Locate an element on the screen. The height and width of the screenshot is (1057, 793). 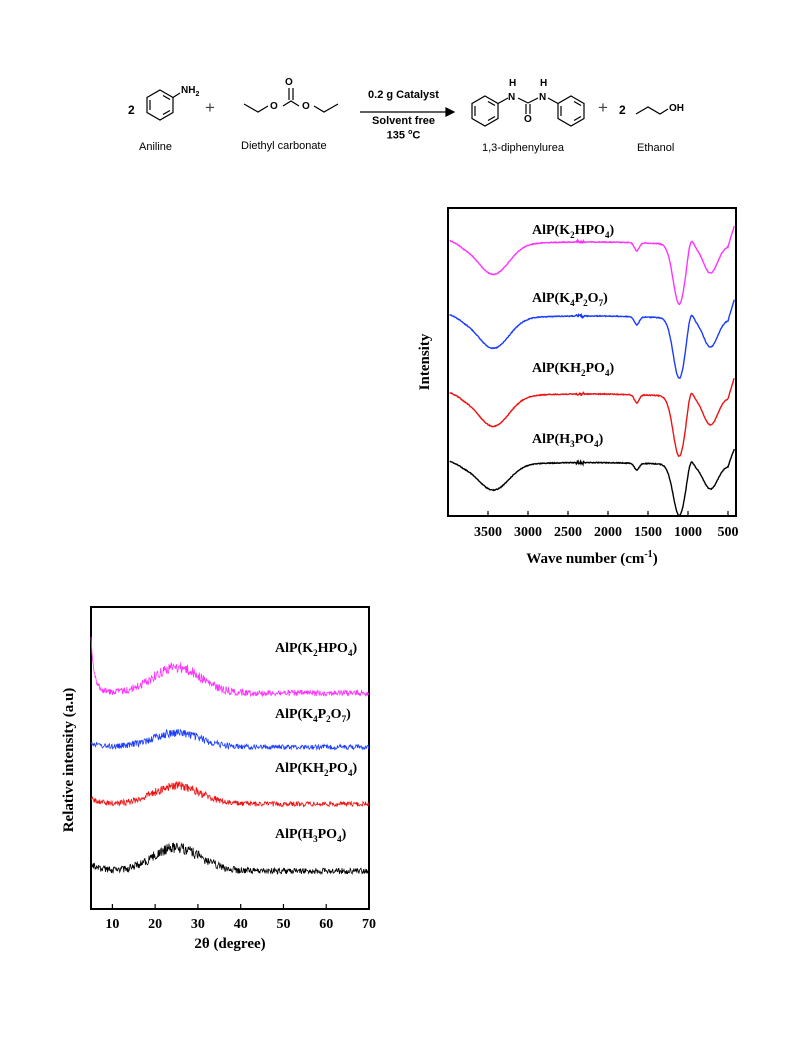
nh2-group: NH2 is located at coordinates (190, 91).